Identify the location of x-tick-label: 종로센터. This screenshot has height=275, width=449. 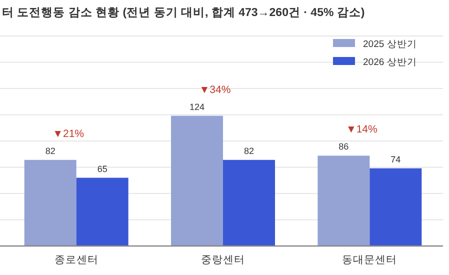
(76, 260).